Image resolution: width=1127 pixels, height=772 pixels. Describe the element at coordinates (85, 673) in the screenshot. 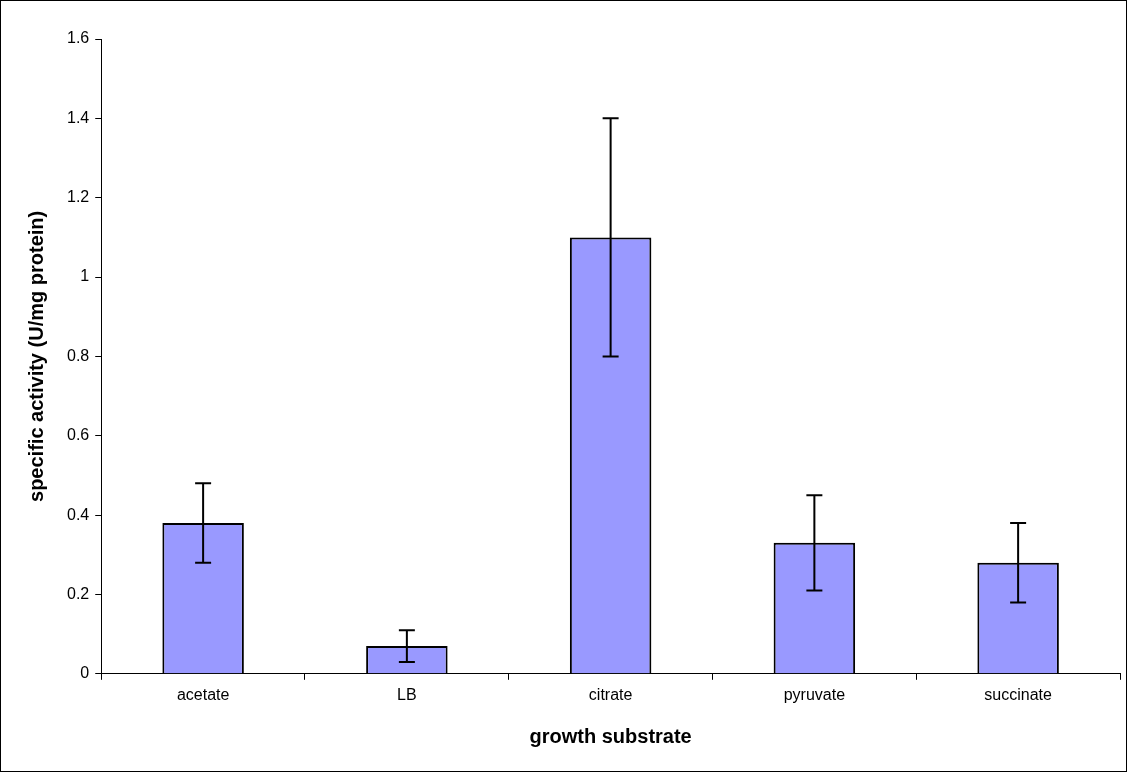

I see `y-tick-label: 0` at that location.